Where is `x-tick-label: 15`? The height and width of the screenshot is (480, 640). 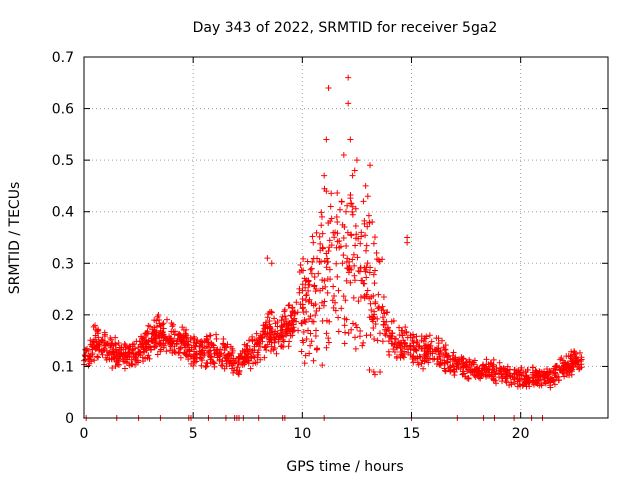
x-tick-label: 15 is located at coordinates (412, 434).